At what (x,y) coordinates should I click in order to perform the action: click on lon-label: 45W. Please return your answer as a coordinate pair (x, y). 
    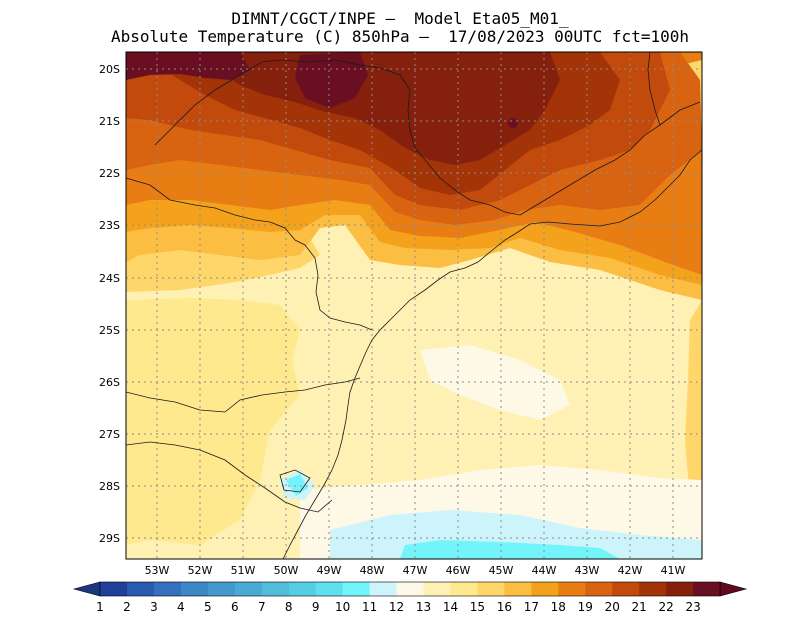
    Looking at the image, I should click on (501, 570).